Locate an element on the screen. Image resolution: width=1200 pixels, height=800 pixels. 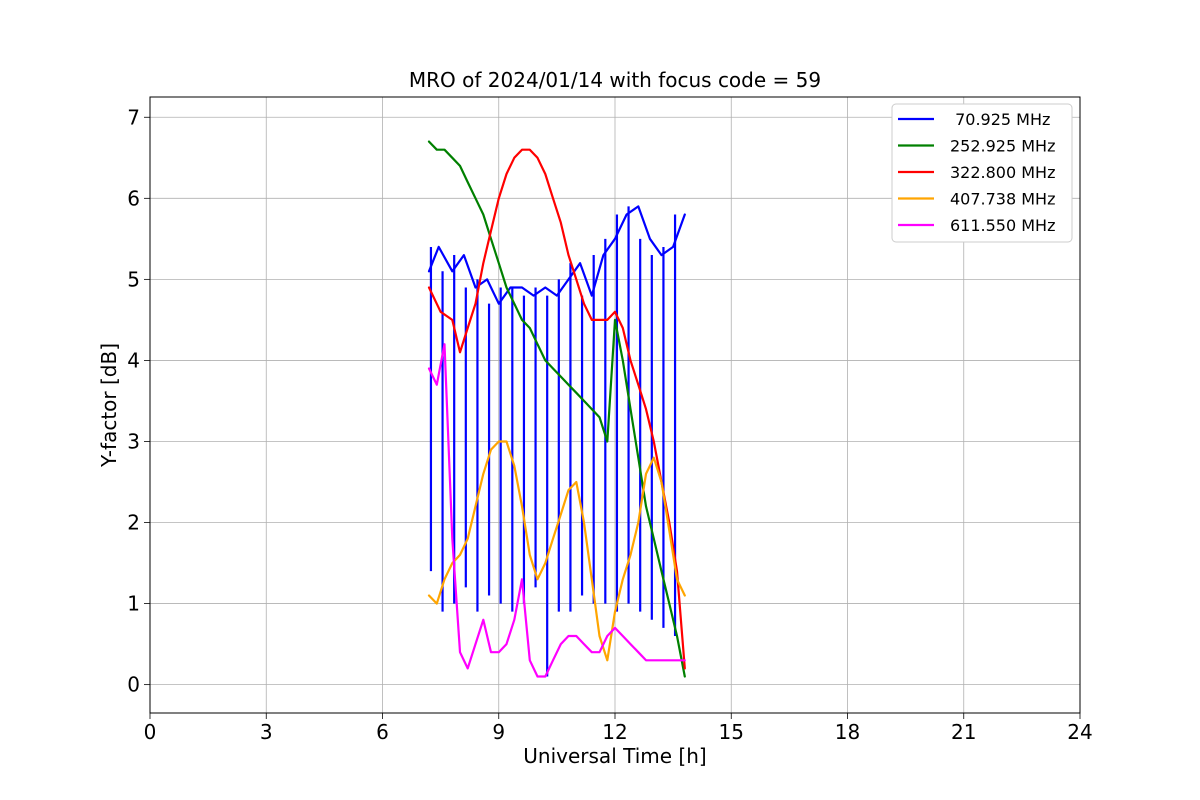
legend-label: 322.800 MHz is located at coordinates (1002, 172).